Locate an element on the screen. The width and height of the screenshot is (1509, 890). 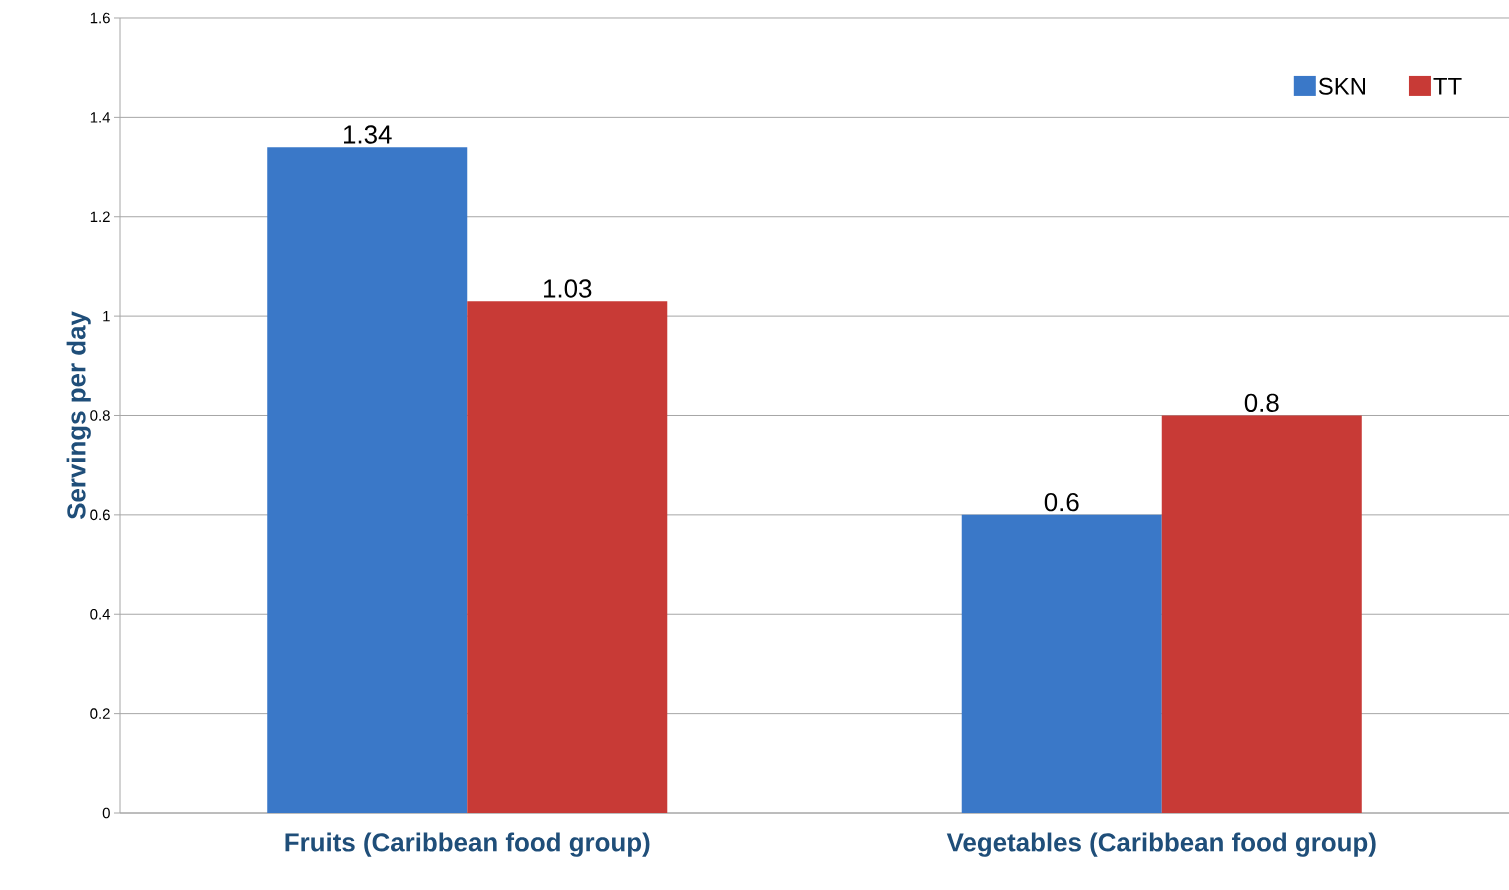
y-tick-label: 1.6 is located at coordinates (100, 18).